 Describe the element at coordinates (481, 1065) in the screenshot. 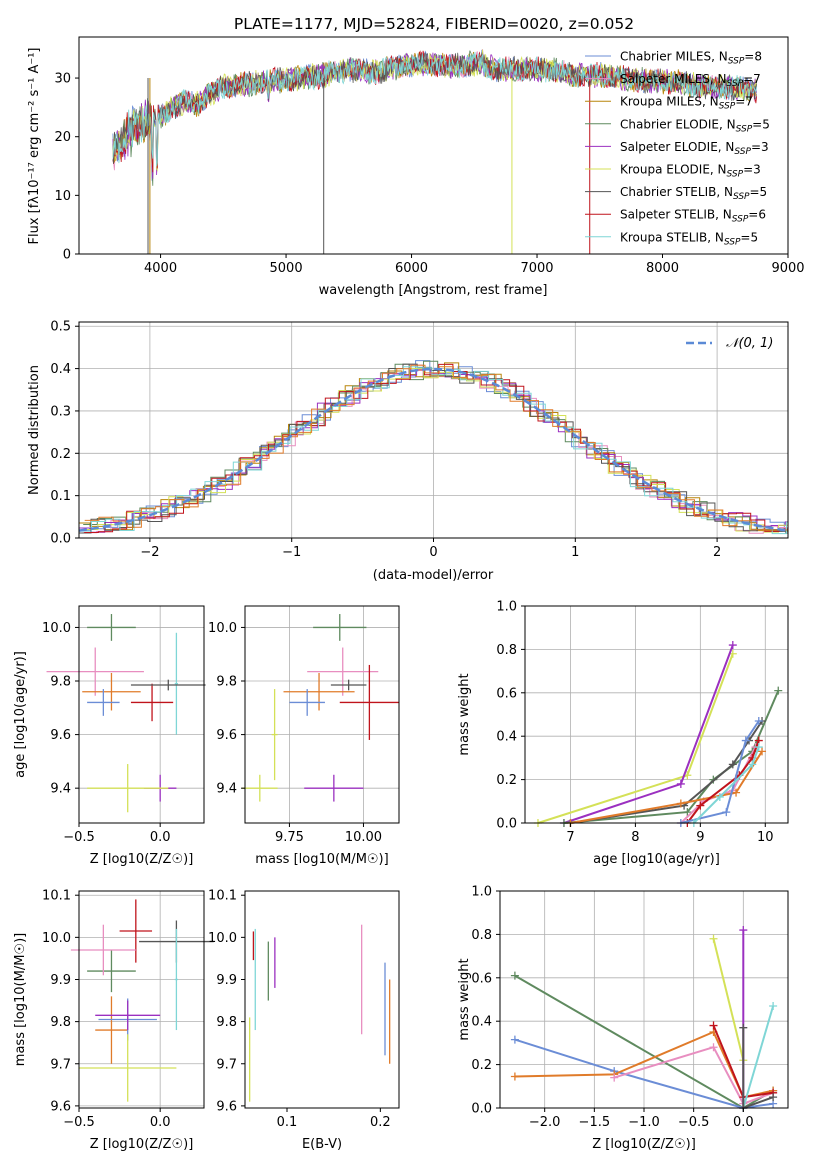

I see `ytick-label: 0.2` at that location.